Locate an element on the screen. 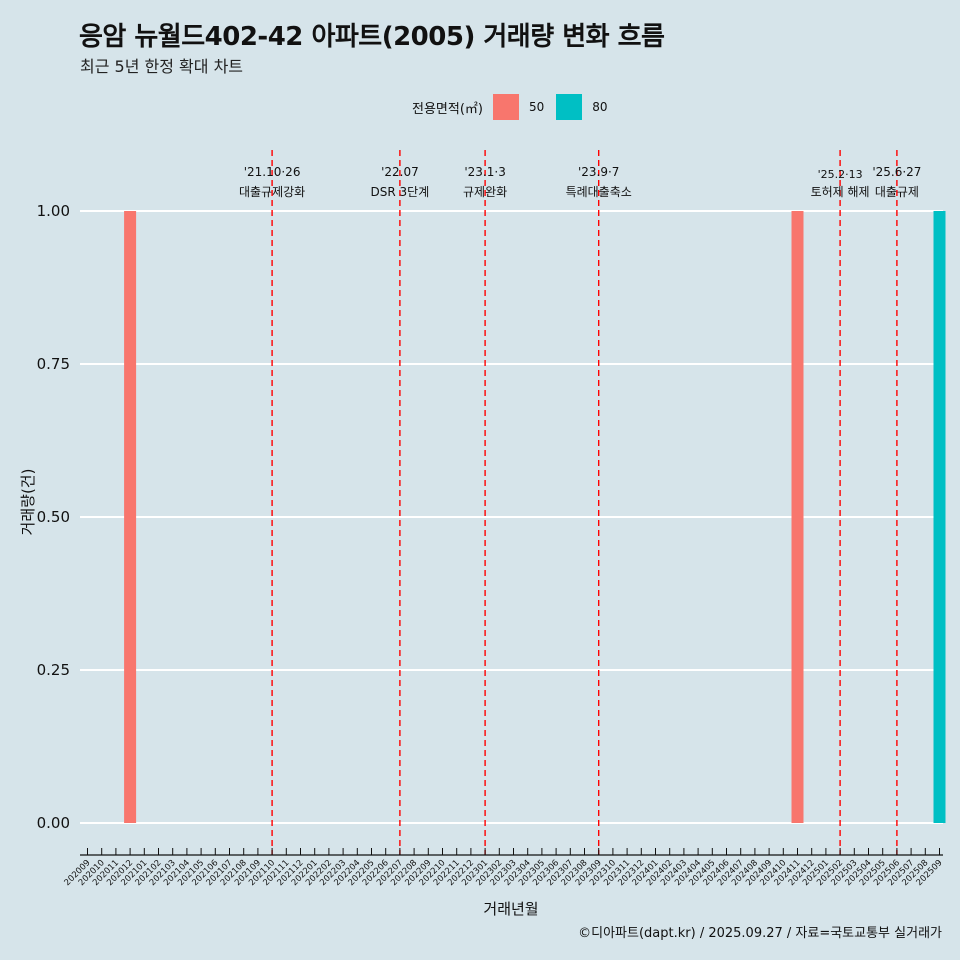  event-date-label: '21.10·26 is located at coordinates (272, 172).